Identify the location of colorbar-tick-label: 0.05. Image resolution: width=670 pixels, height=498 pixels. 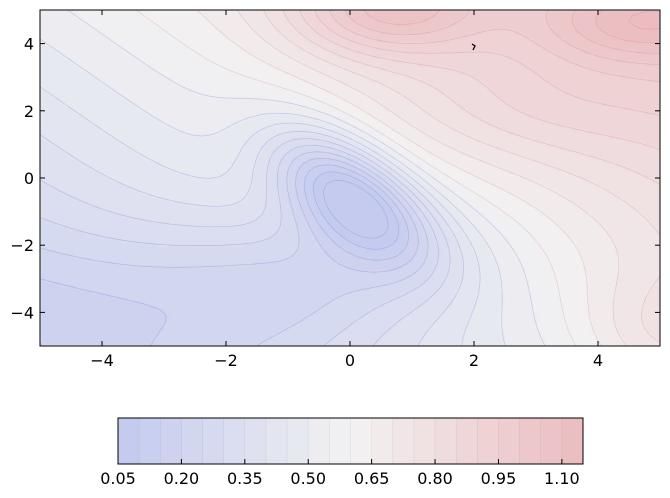
(118, 478).